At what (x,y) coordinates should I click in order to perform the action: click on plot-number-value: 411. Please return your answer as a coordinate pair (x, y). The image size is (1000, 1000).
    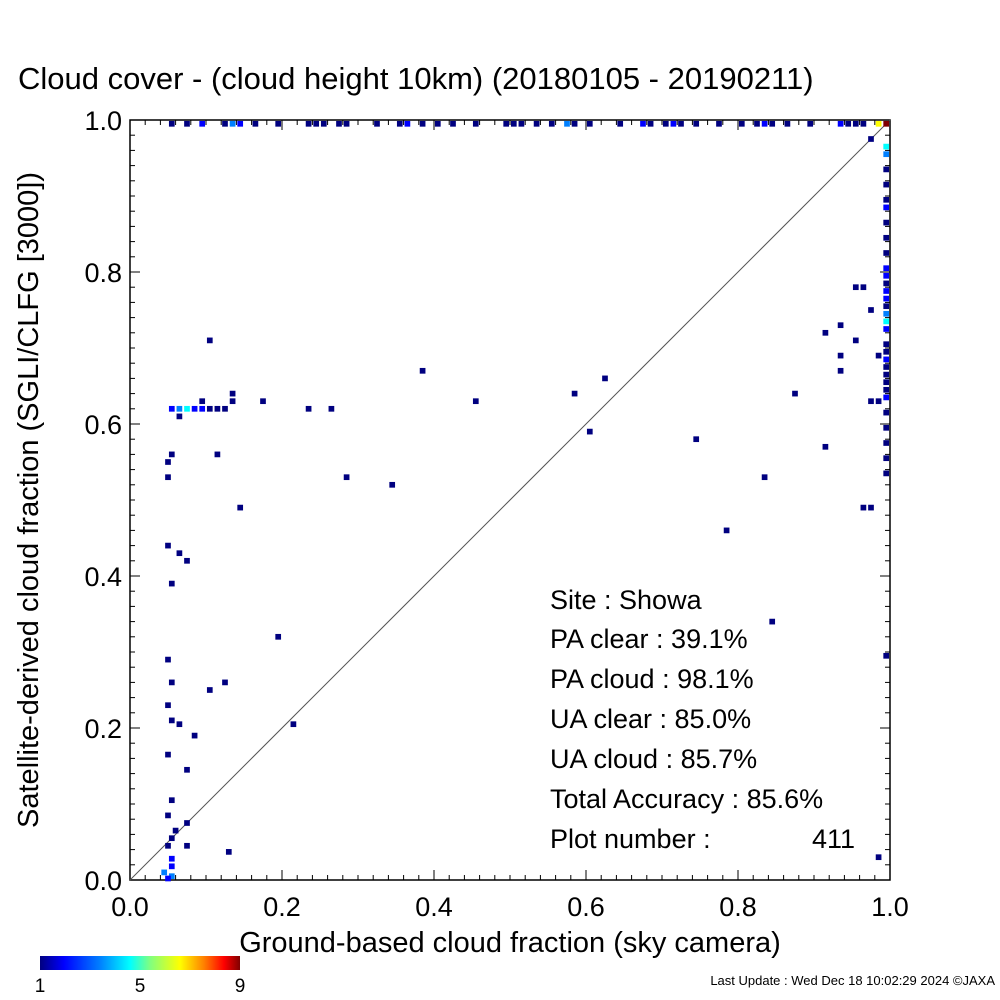
    Looking at the image, I should click on (833, 839).